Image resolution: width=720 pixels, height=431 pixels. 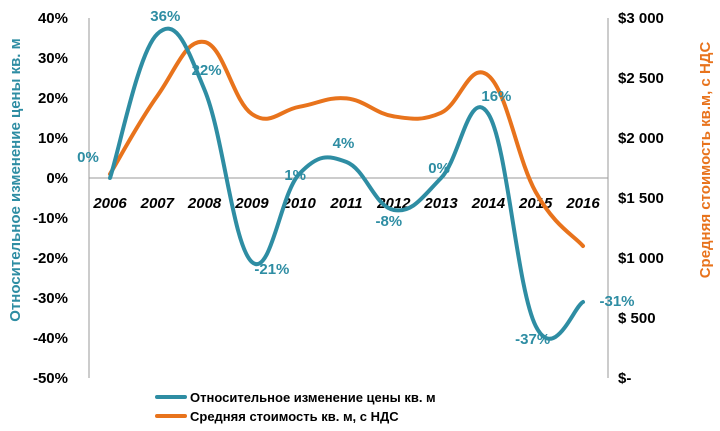 I want to click on year-label: 2008, so click(x=204, y=203).